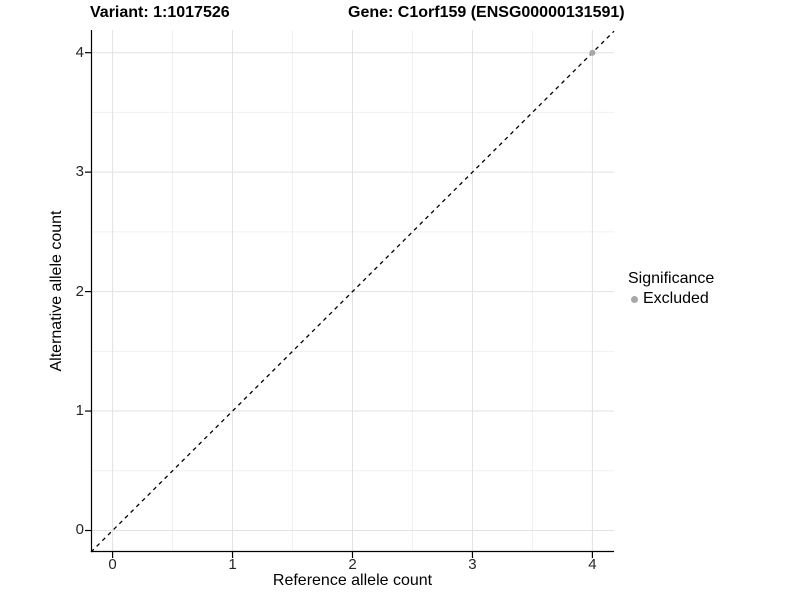  I want to click on legend-point-marker-icon, so click(634, 299).